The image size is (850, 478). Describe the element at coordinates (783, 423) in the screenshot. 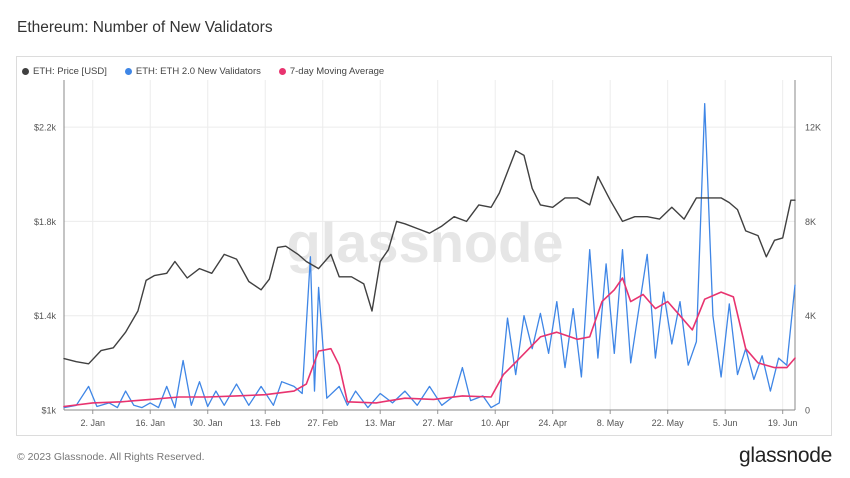

I see `x-tick-label: 19. Jun` at that location.